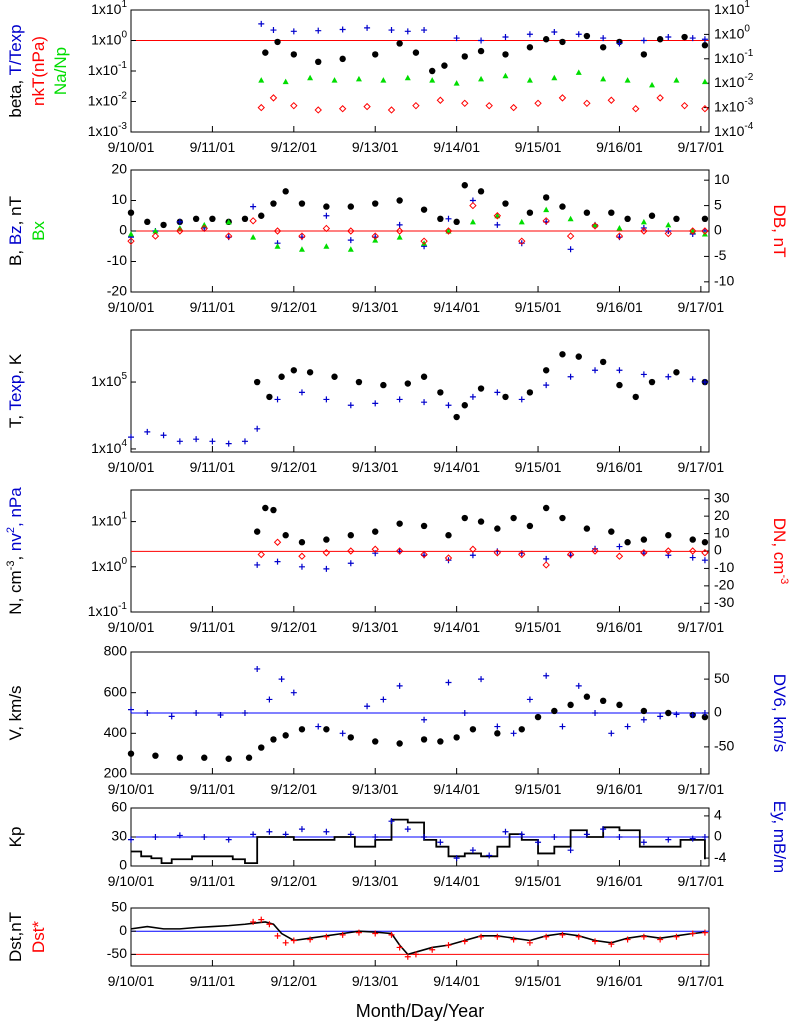 The height and width of the screenshot is (1029, 791). I want to click on series-db, so click(418, 223).